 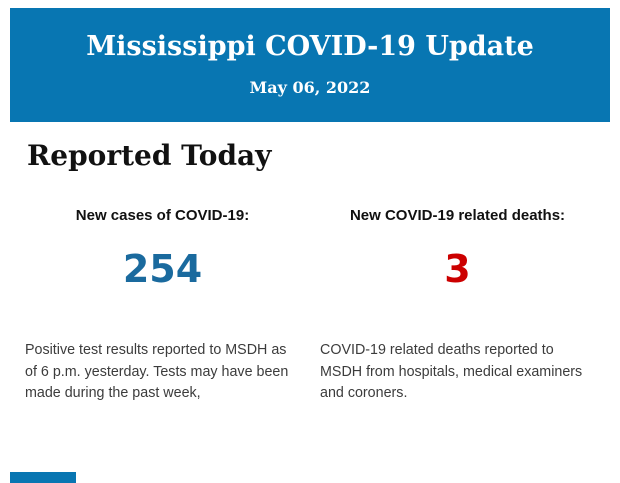 What do you see at coordinates (457, 269) in the screenshot?
I see `new-deaths-value: 3` at bounding box center [457, 269].